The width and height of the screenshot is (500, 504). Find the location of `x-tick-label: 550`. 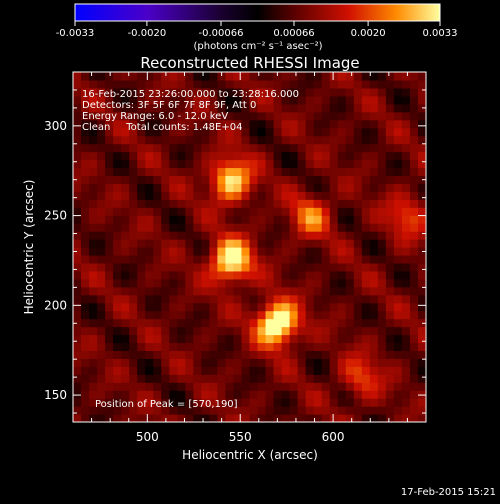

x-tick-label: 550 is located at coordinates (240, 437).